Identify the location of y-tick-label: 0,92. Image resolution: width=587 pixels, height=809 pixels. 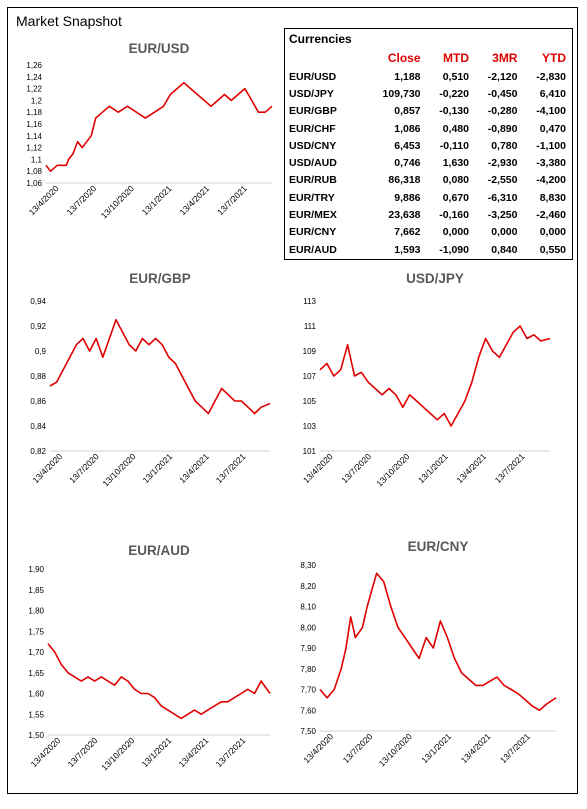
(38, 326).